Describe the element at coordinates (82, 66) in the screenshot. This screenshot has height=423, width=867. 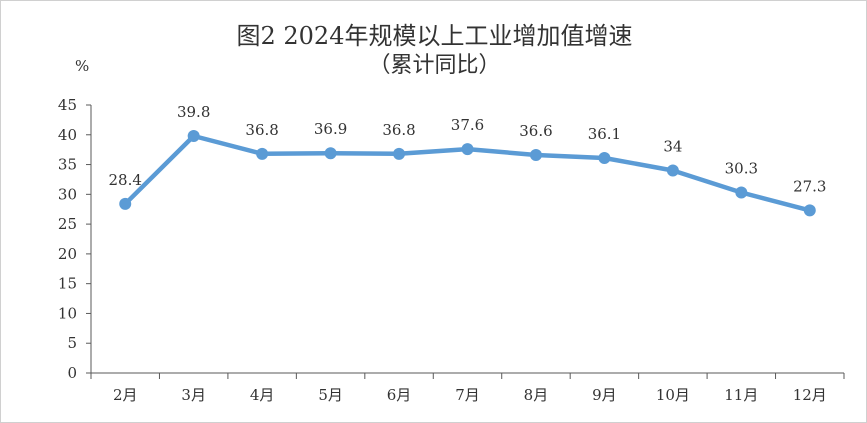
I see `y-axis-unit-label: %` at that location.